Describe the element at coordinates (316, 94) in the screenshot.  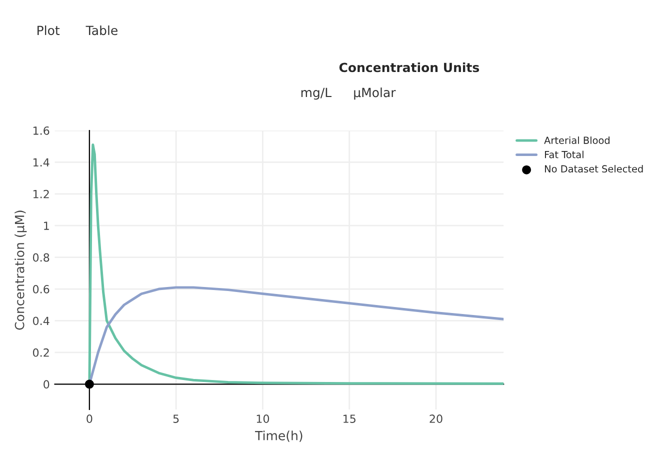
I see `text: mg/L` at that location.